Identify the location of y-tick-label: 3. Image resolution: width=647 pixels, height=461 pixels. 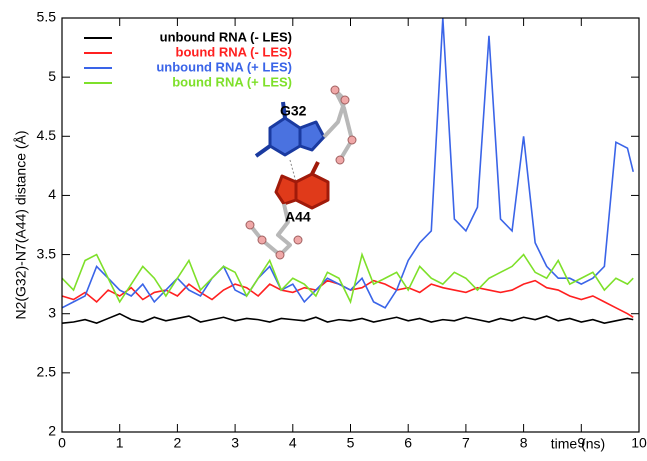
(52, 312).